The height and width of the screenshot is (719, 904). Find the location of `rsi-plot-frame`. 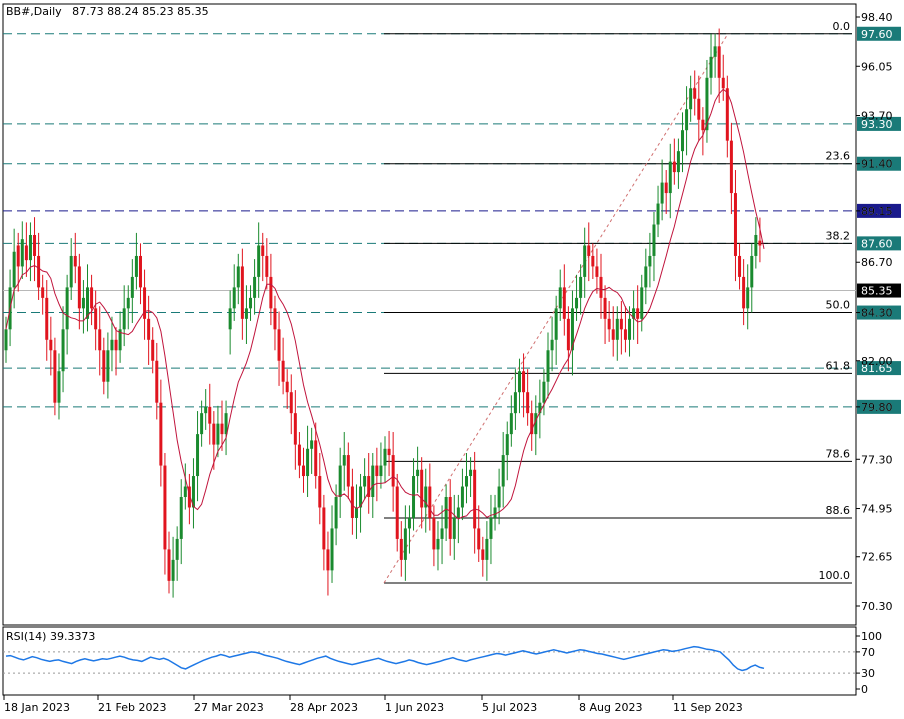

rsi-plot-frame is located at coordinates (429, 661).